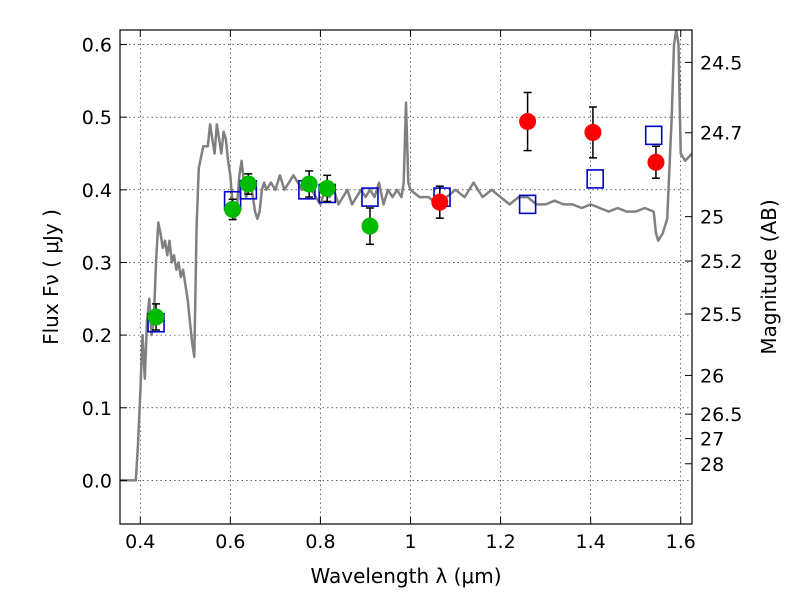 This screenshot has height=600, width=800. What do you see at coordinates (721, 134) in the screenshot?
I see `y2-tick-label: 24.7` at bounding box center [721, 134].